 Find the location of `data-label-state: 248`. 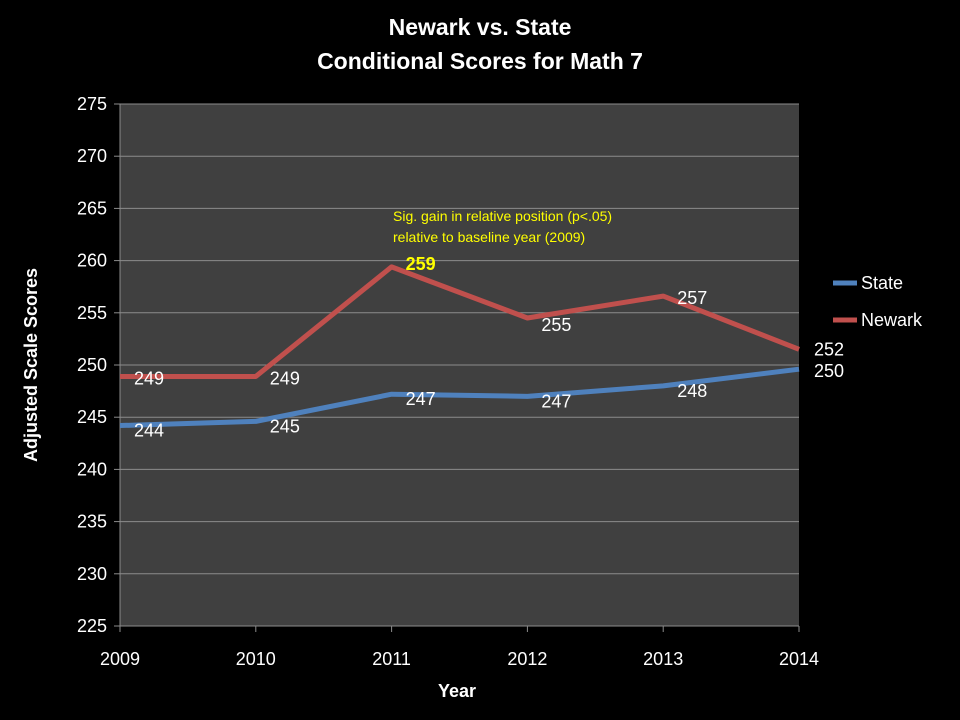

data-label-state: 248 is located at coordinates (692, 391).